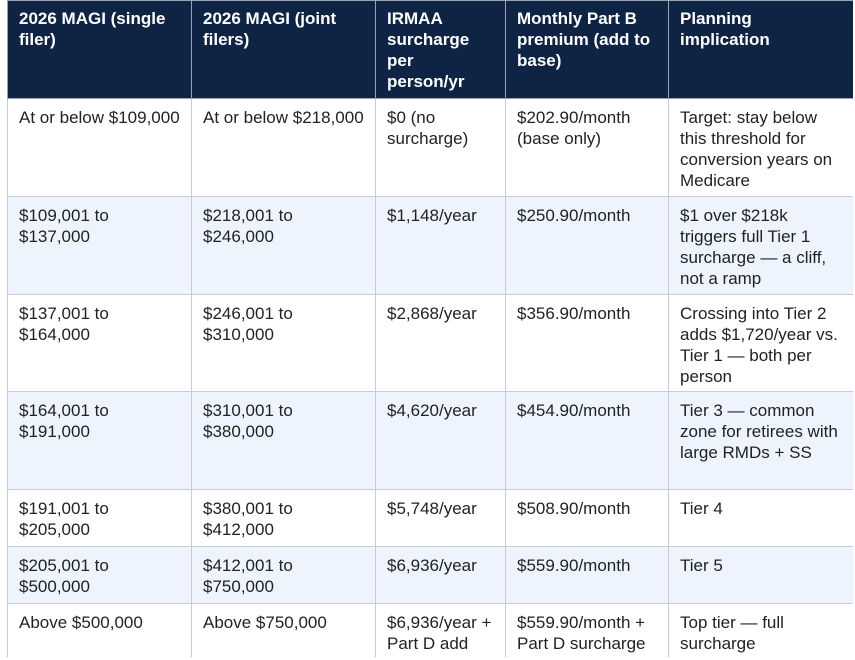 This screenshot has height=660, width=855. Describe the element at coordinates (587, 575) in the screenshot. I see `table-cell: $559.90/month` at that location.